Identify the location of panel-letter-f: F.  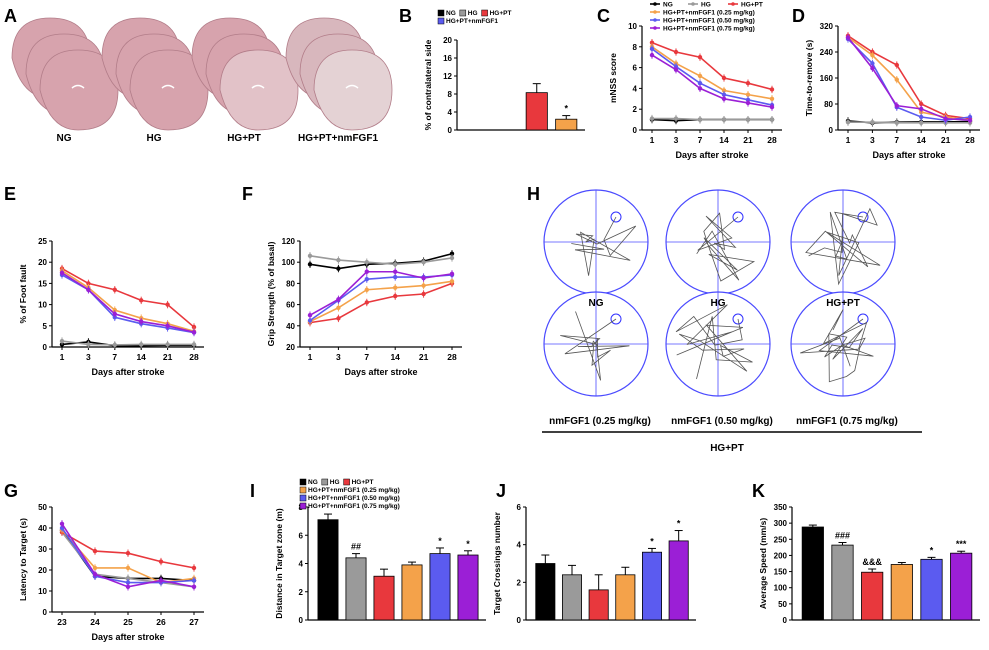
(247, 194).